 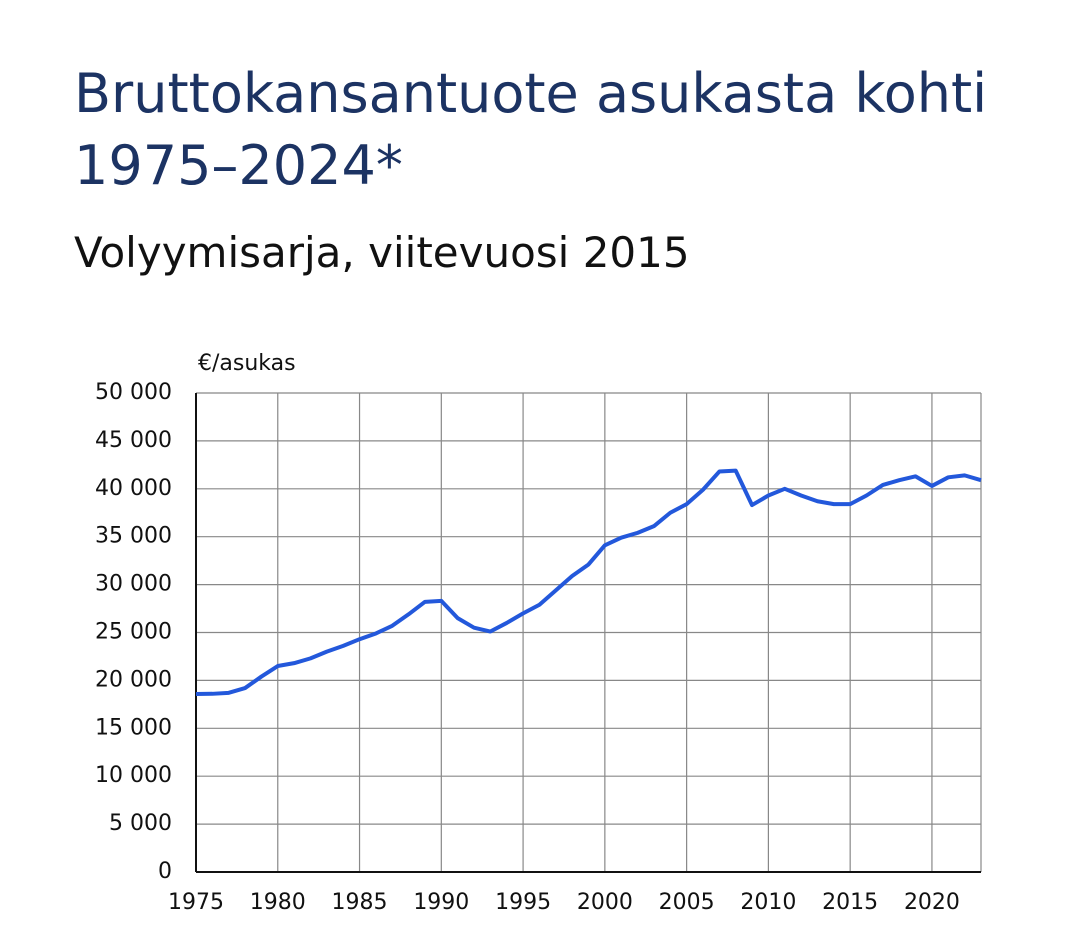 I want to click on y-tick-label: 35 000, so click(x=133, y=536).